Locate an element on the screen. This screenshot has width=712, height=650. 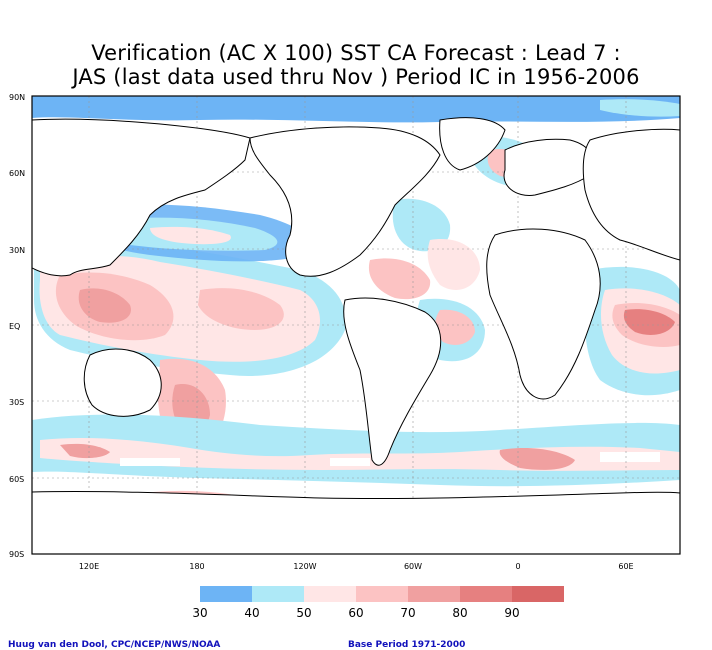
lat-label-30s: 30S is located at coordinates (17, 402).